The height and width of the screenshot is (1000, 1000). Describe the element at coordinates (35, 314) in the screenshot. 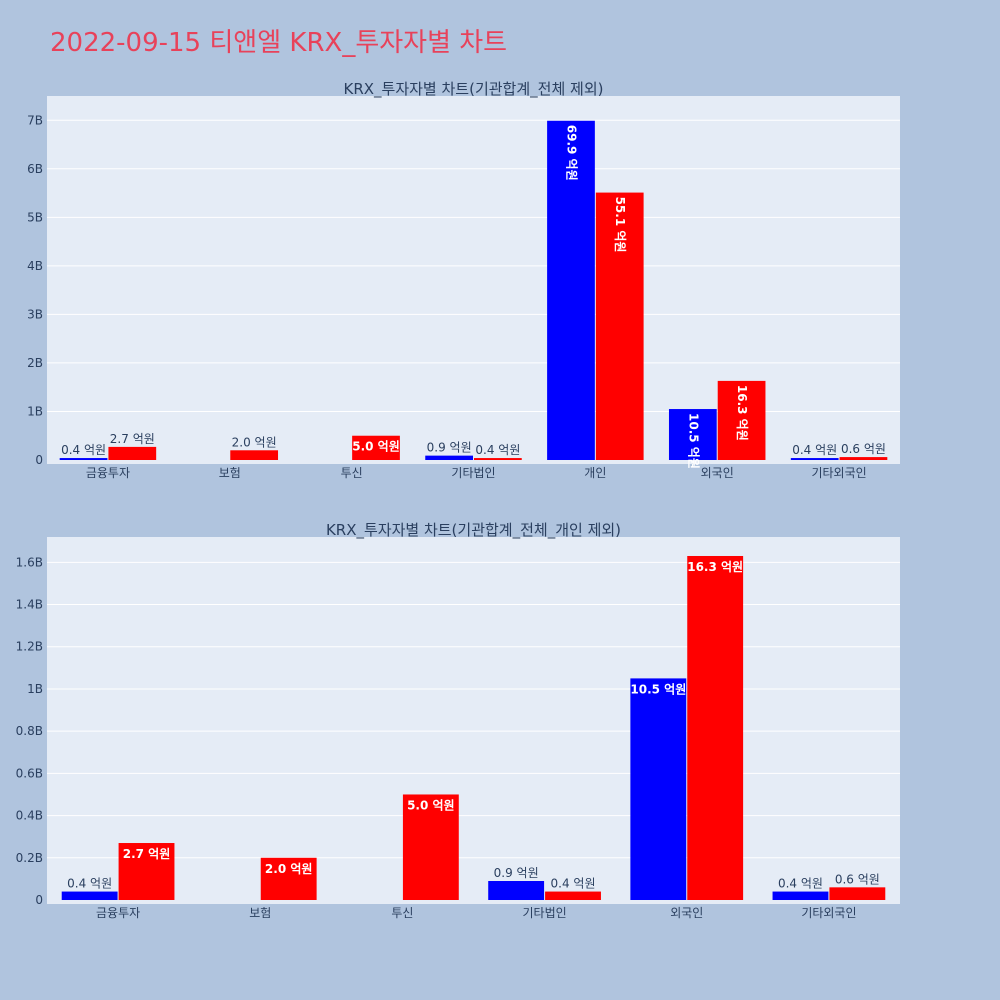

I see `y-tick-label: 3B` at that location.